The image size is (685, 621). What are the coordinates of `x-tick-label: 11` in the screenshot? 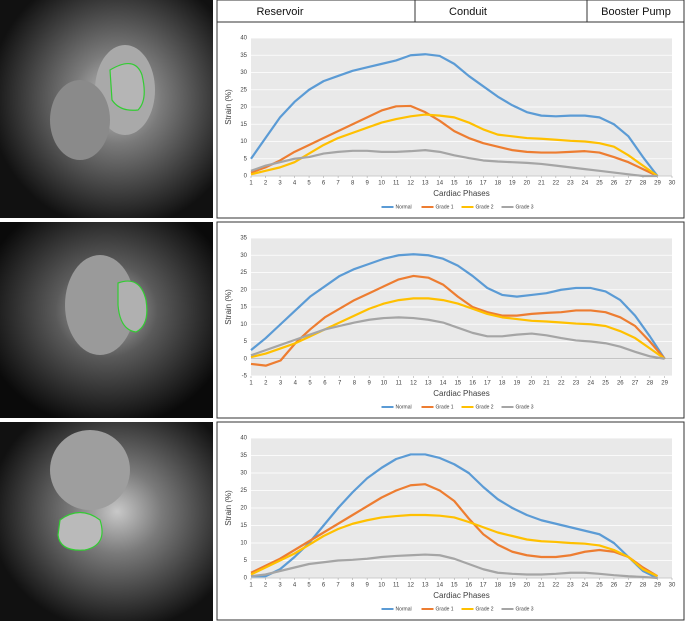 It's located at (399, 384).